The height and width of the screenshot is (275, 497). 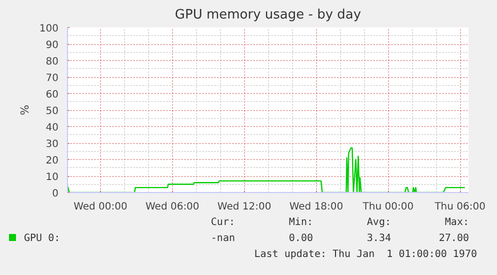 What do you see at coordinates (49, 29) in the screenshot?
I see `y-tick-label: 100` at bounding box center [49, 29].